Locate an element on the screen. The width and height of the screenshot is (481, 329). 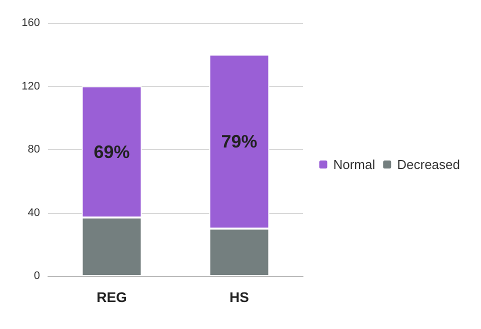
y-tick-label: 160 is located at coordinates (31, 23).